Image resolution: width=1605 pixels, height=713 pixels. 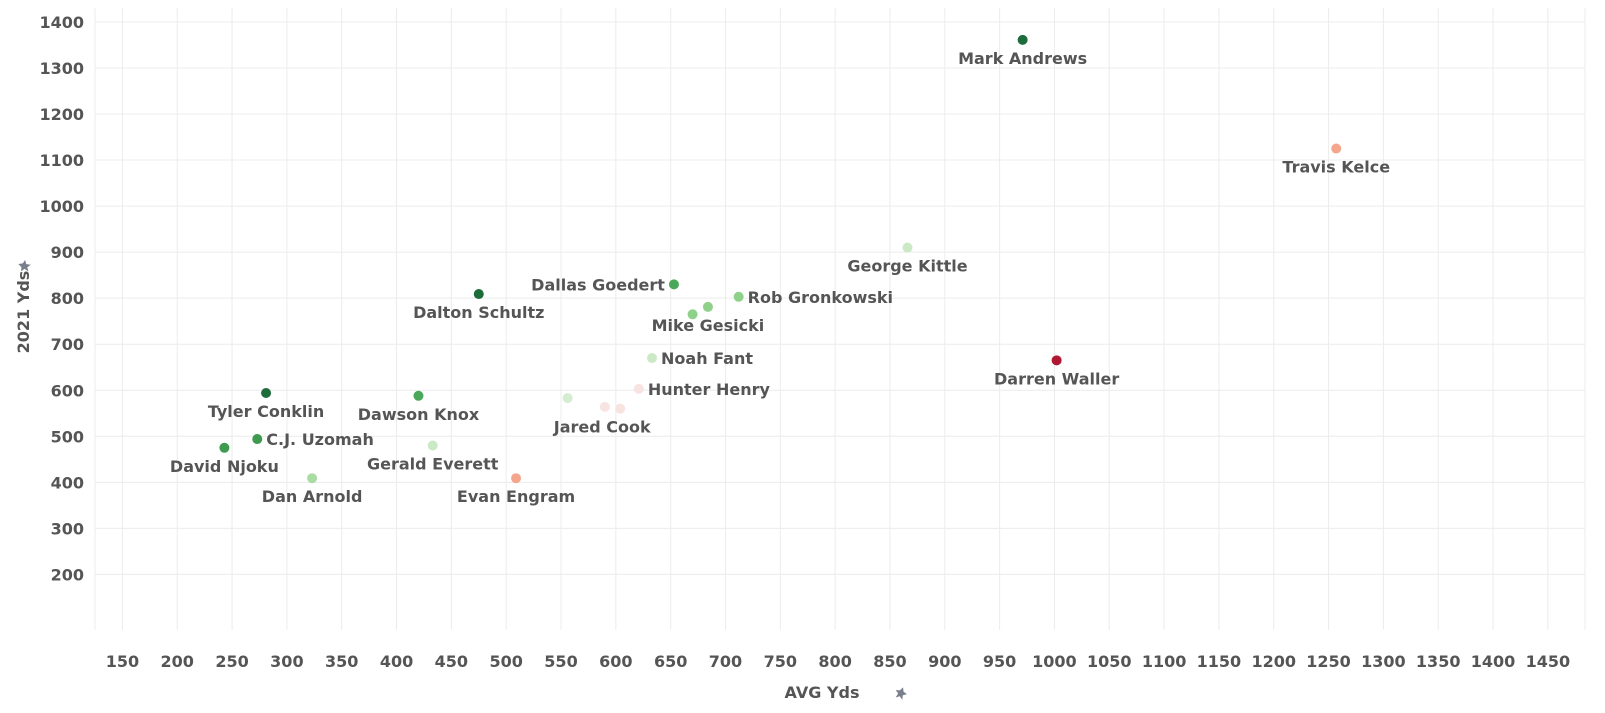 I want to click on x-tick-label: 850, so click(x=889, y=661).